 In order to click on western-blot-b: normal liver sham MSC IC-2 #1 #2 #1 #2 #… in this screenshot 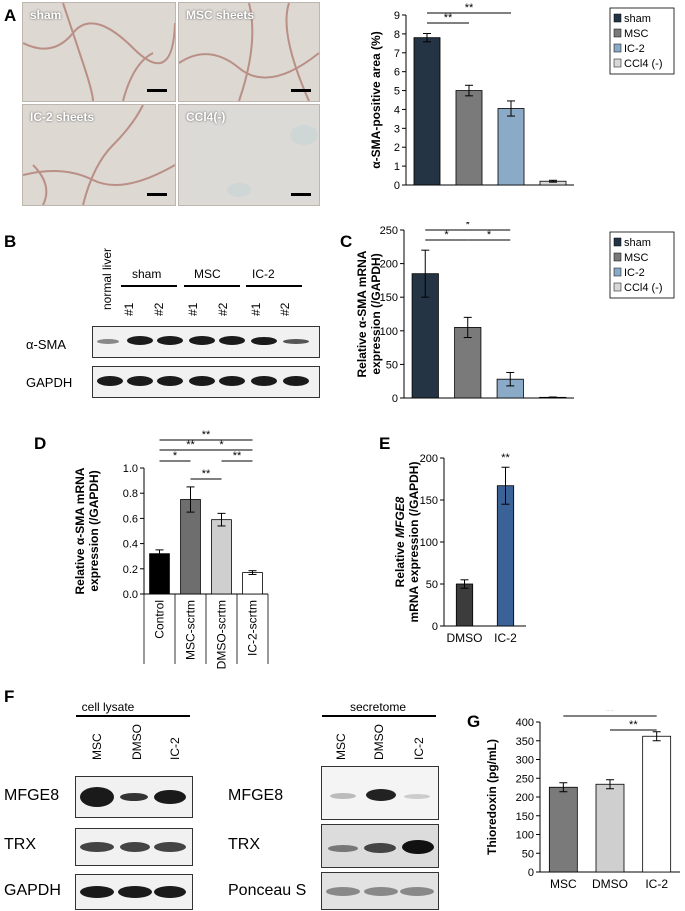, I will do `click(172, 330)`.